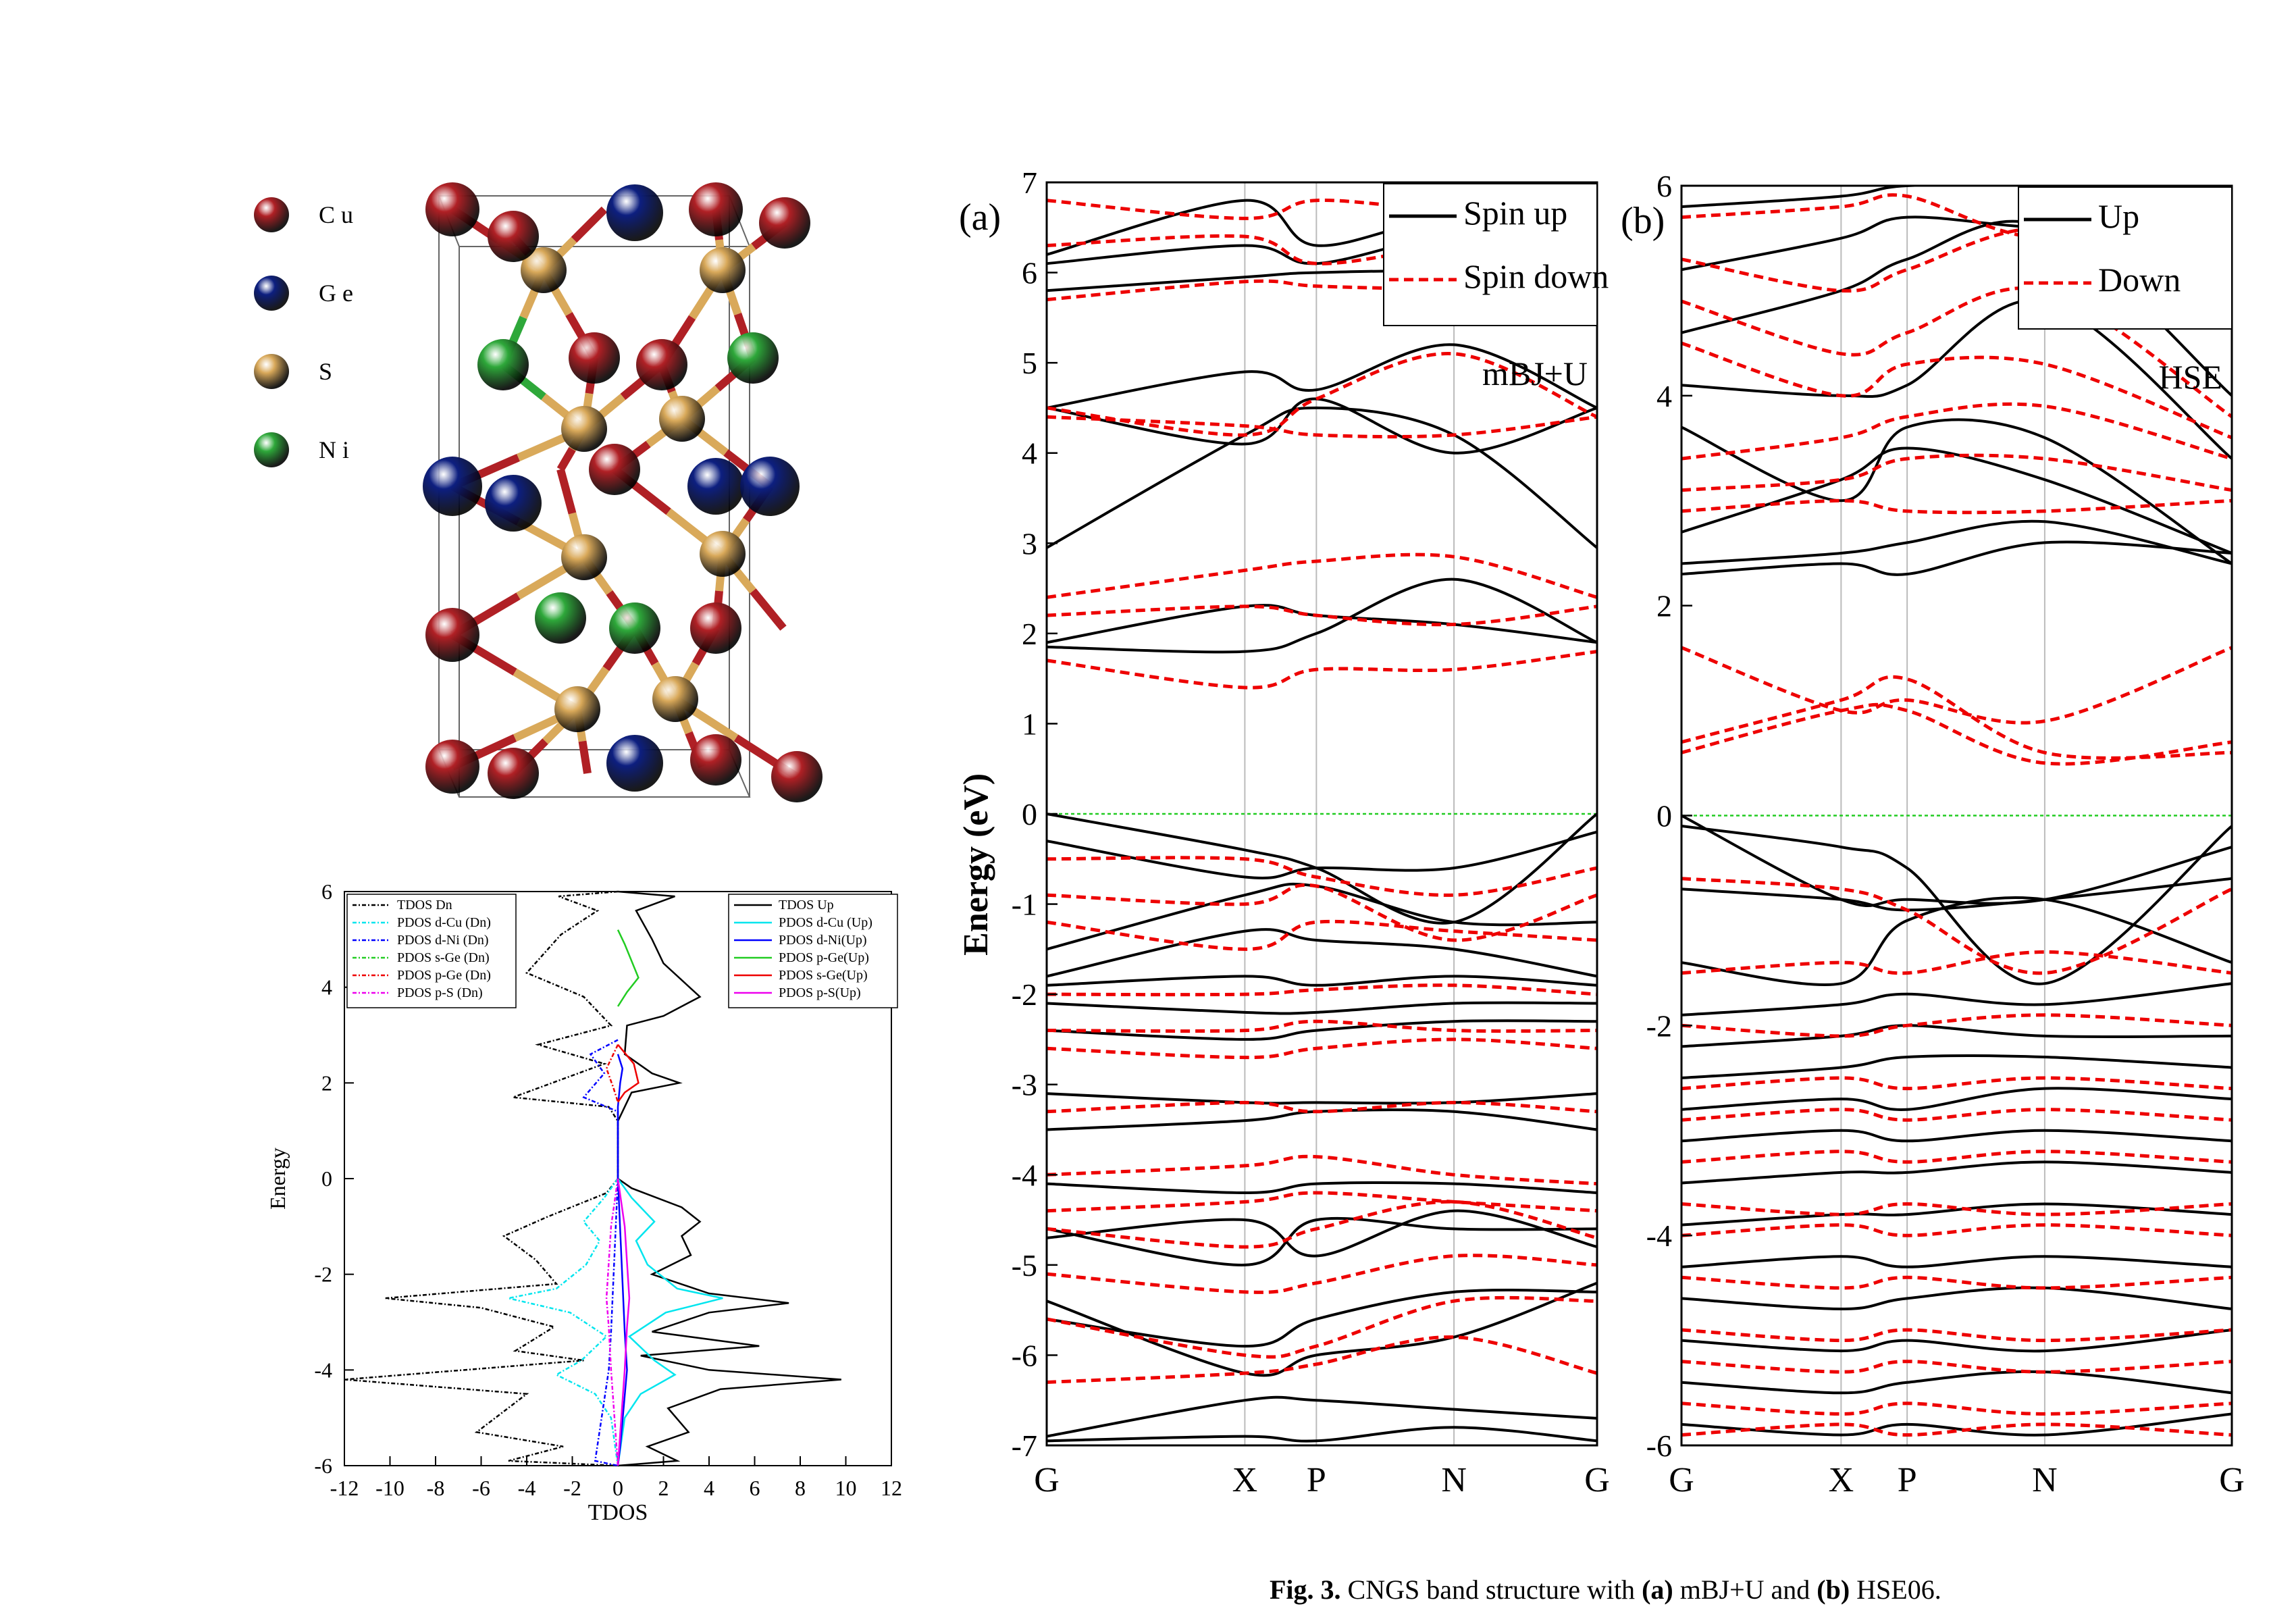 The height and width of the screenshot is (1621, 2296). What do you see at coordinates (326, 1178) in the screenshot?
I see `dos-ytick-label: 0` at bounding box center [326, 1178].